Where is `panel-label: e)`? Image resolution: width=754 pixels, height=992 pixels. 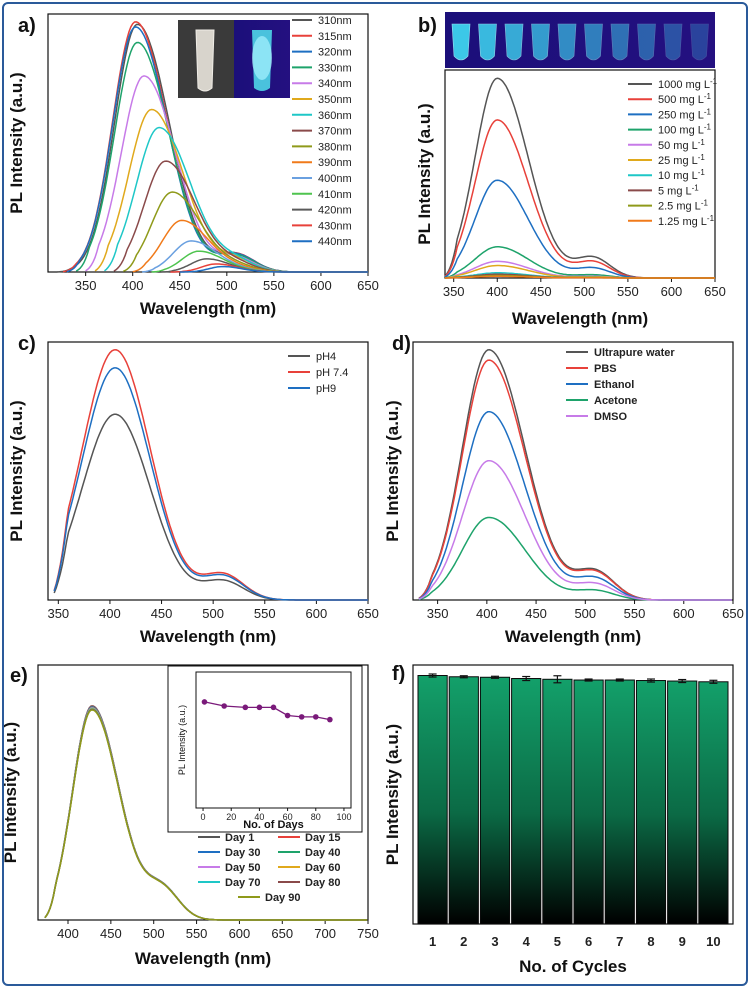 panel-label: e) is located at coordinates (19, 676).